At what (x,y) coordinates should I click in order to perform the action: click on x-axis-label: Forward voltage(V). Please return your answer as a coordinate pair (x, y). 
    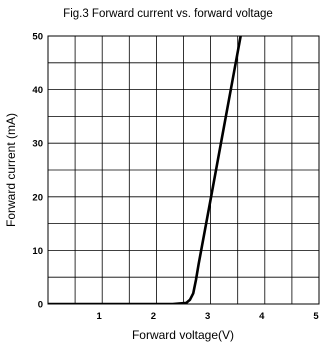
    Looking at the image, I should click on (183, 335).